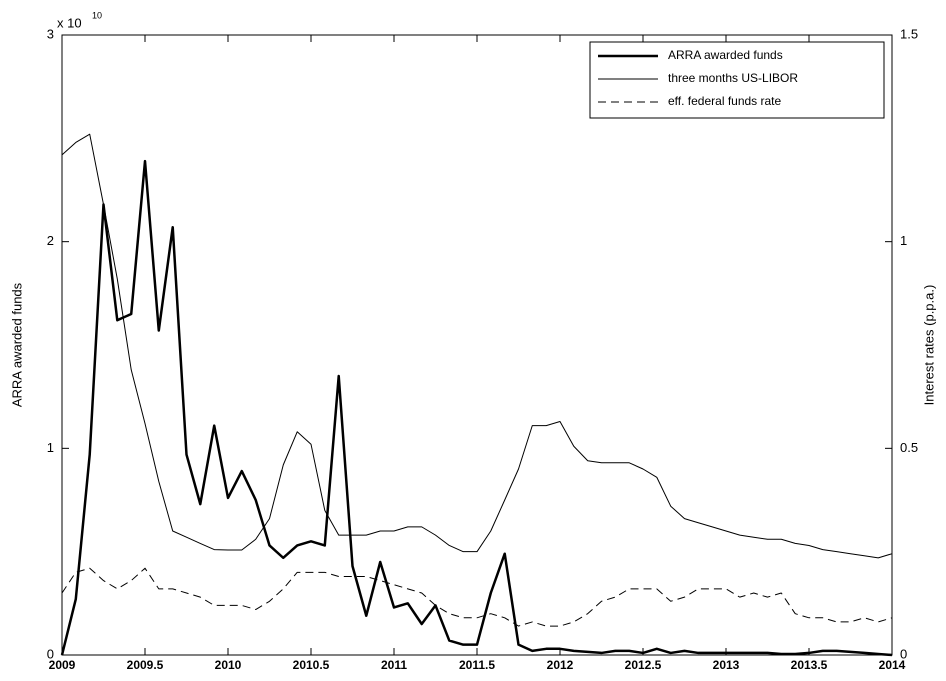  What do you see at coordinates (477, 597) in the screenshot?
I see `series-line` at bounding box center [477, 597].